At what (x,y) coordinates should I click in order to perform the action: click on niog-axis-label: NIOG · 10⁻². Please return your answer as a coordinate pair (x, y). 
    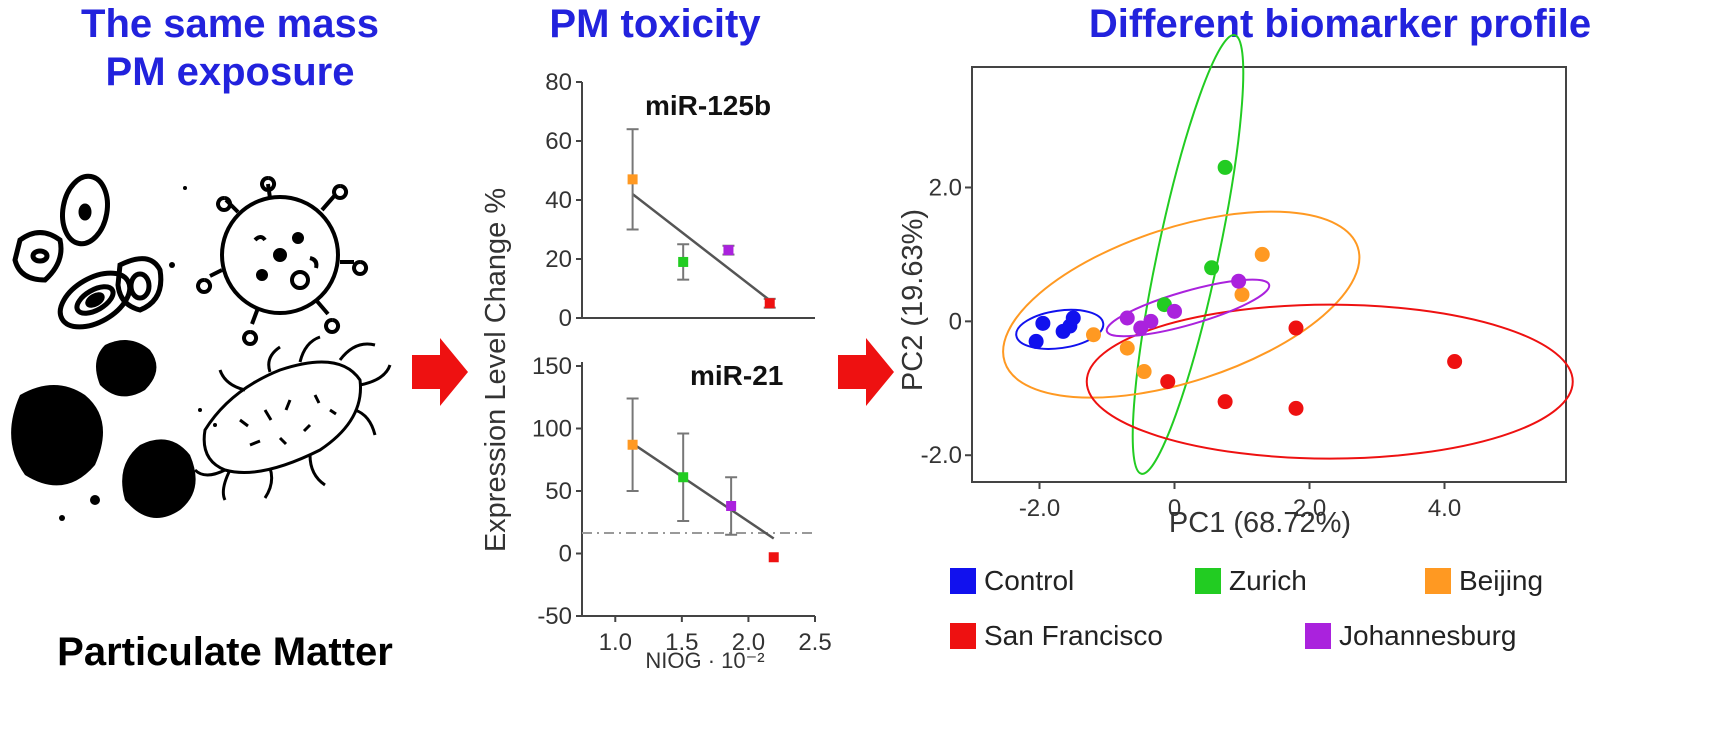
    Looking at the image, I should click on (704, 660).